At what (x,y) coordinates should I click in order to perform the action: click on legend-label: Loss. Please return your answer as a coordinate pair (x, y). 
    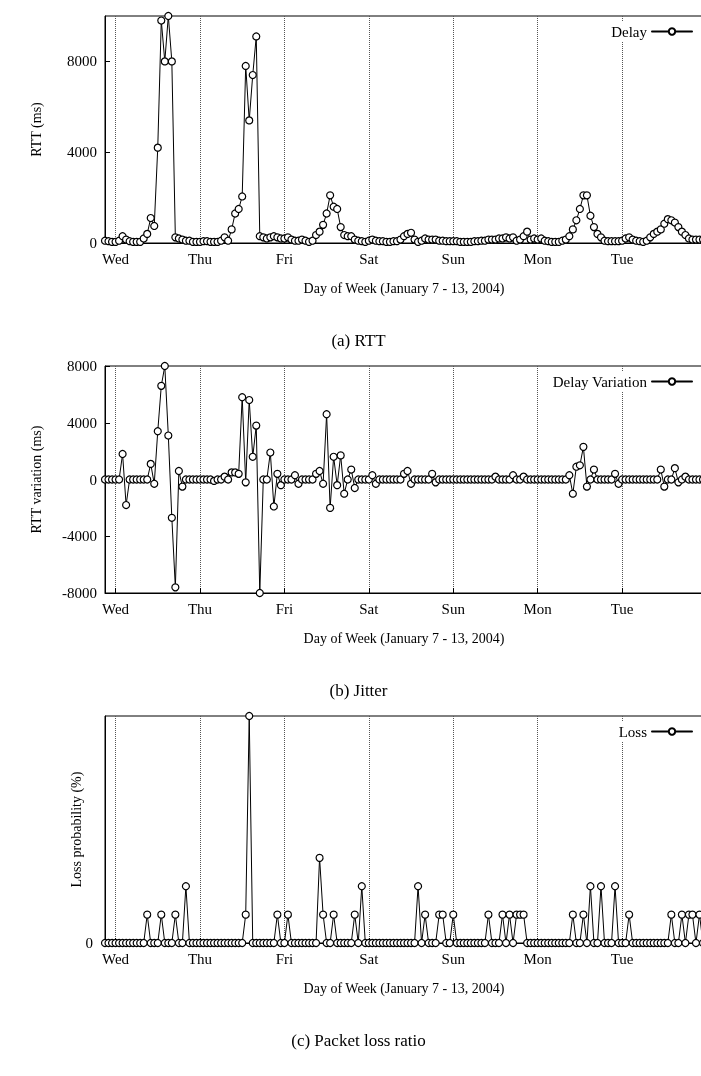
    Looking at the image, I should click on (633, 731).